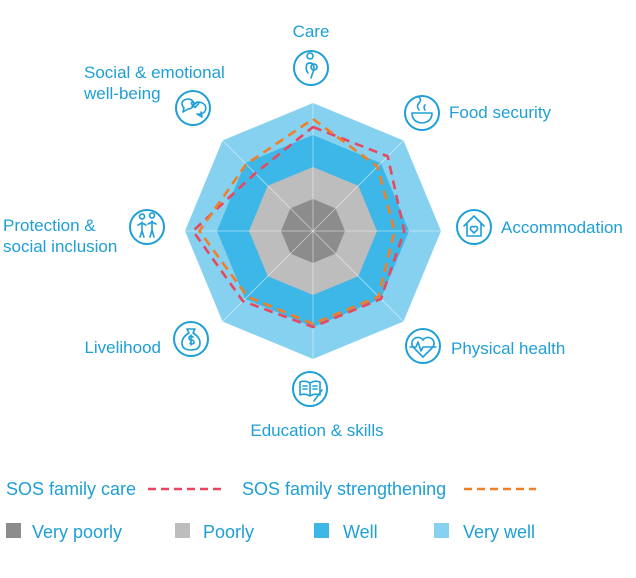 The height and width of the screenshot is (578, 636). Describe the element at coordinates (13, 530) in the screenshot. I see `legend-swatch-very-poorly` at that location.